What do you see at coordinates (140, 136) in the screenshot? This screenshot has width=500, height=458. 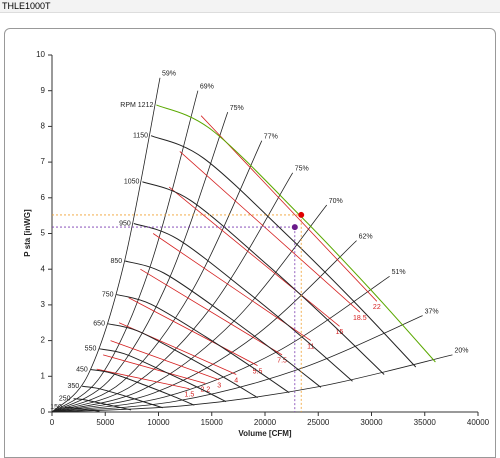 I see `speed-label: 1150` at bounding box center [140, 136].